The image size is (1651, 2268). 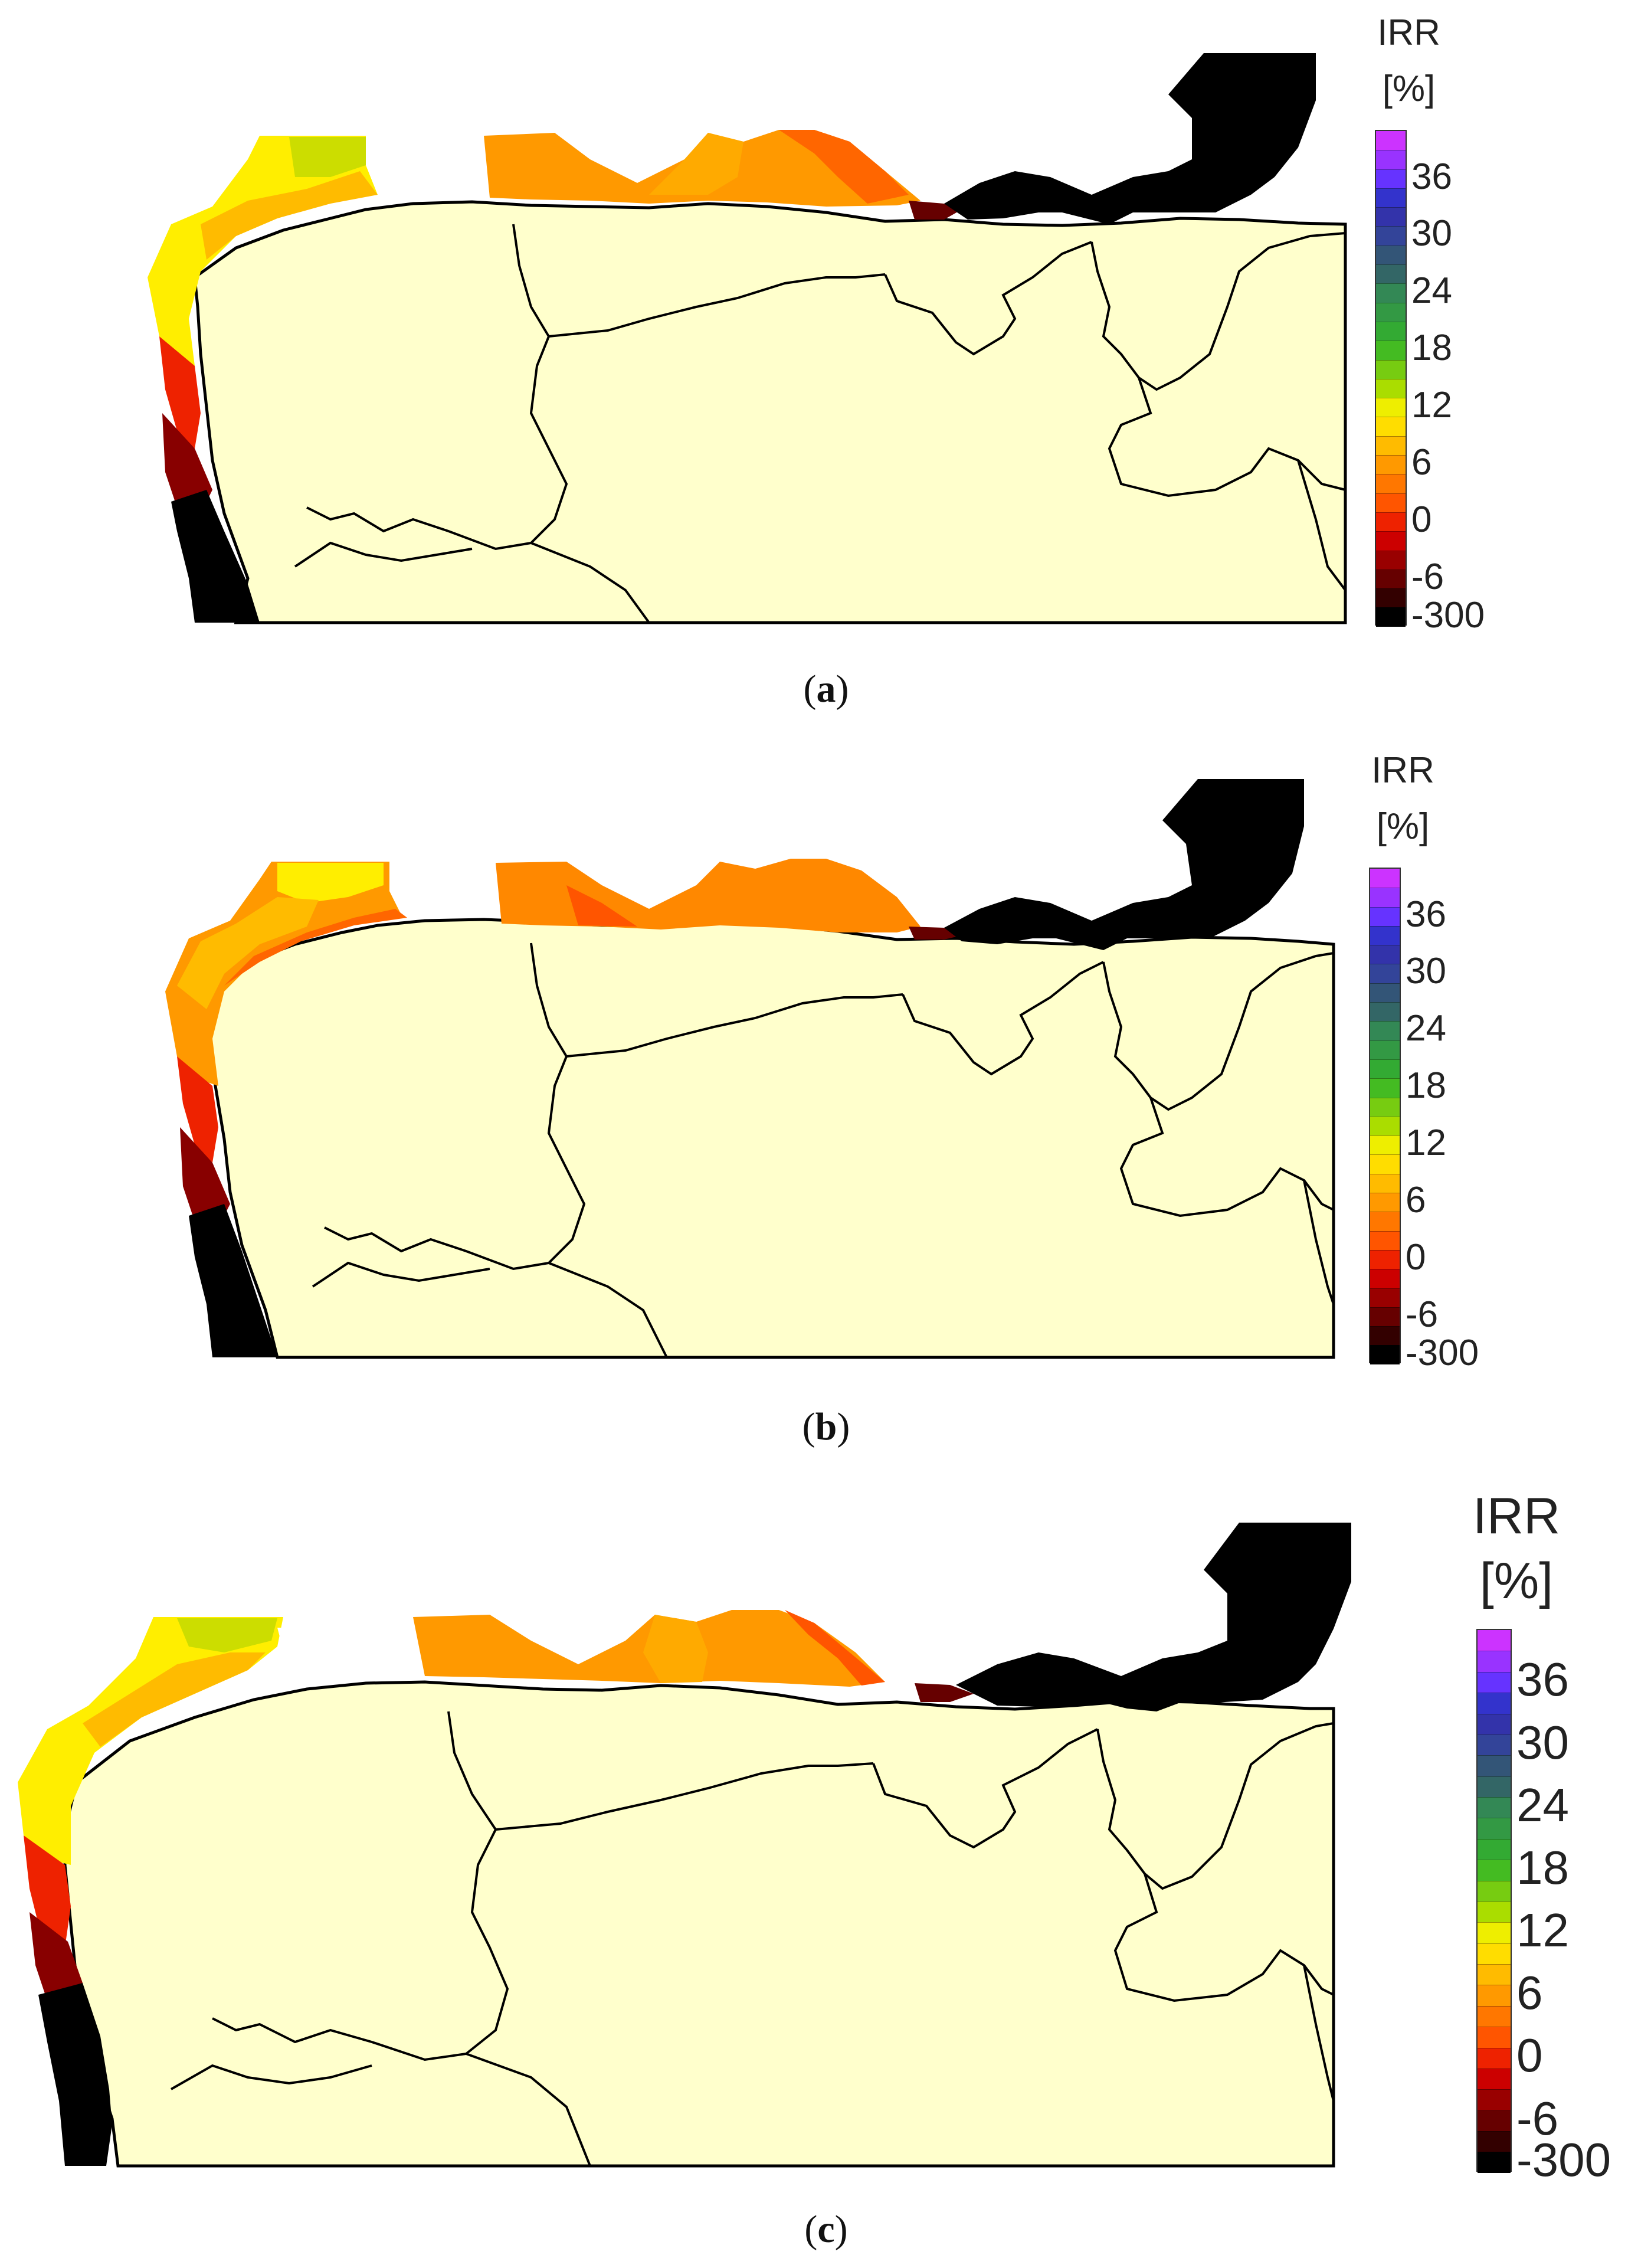 I want to click on irr-band-yellow, so click(x=330, y=883).